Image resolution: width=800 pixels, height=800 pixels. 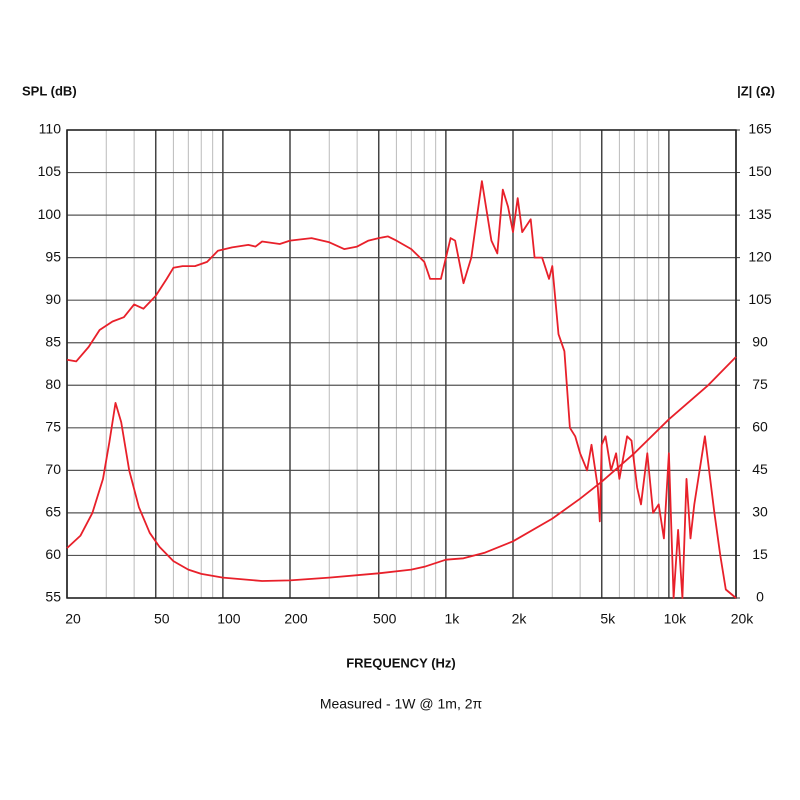 I want to click on y-tick-label: 70, so click(x=53, y=469).